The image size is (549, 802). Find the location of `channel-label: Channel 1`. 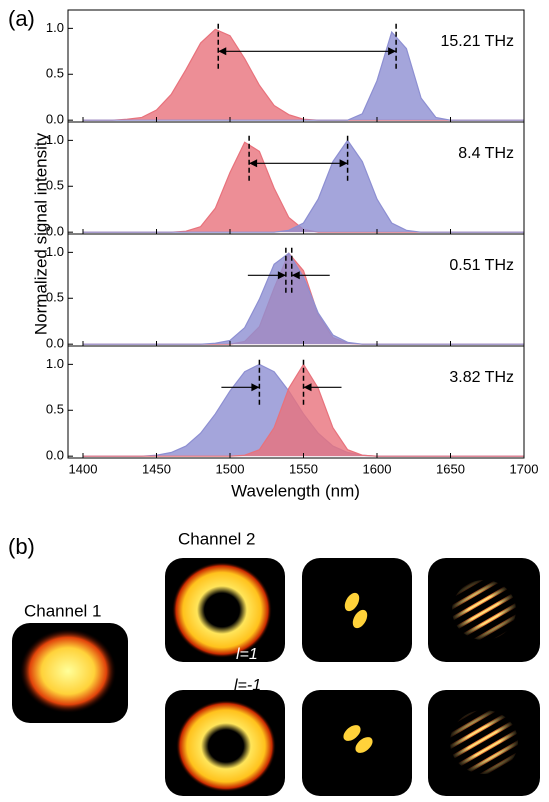

channel-label: Channel 1 is located at coordinates (63, 610).